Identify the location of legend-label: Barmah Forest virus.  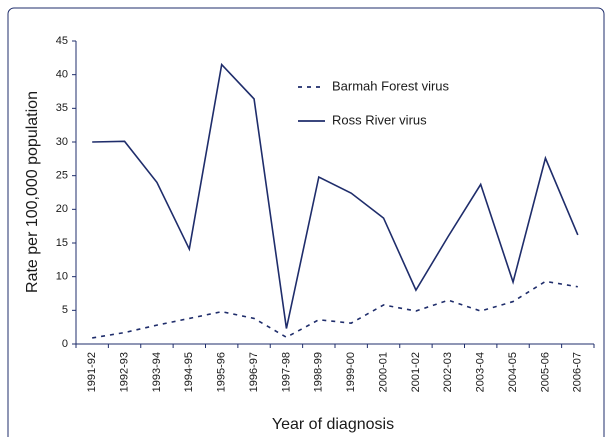
(391, 85).